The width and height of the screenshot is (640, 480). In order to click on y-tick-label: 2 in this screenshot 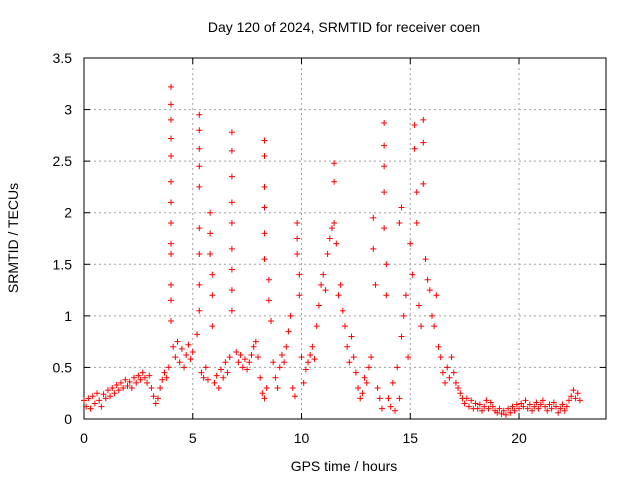, I will do `click(68, 213)`.